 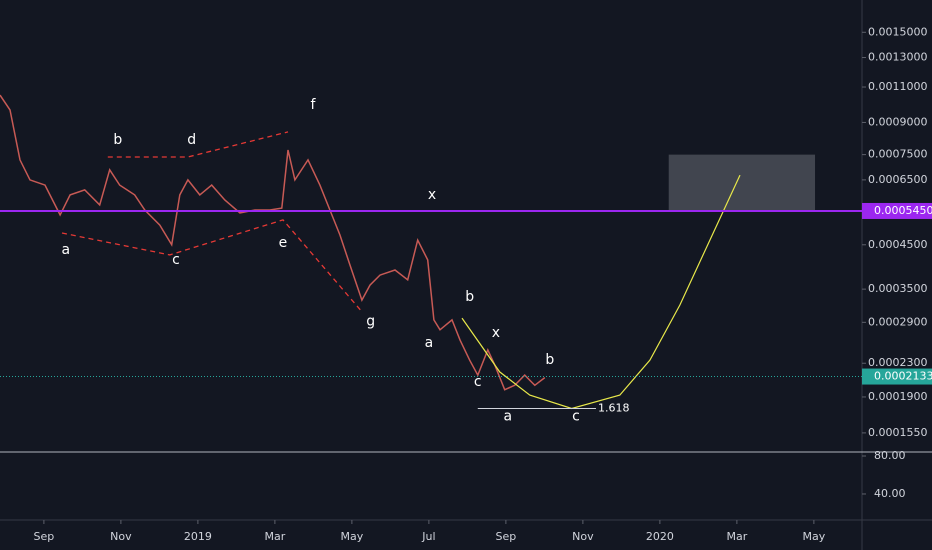 What do you see at coordinates (898, 396) in the screenshot?
I see `y-tick-label: 0.0001900` at bounding box center [898, 396].